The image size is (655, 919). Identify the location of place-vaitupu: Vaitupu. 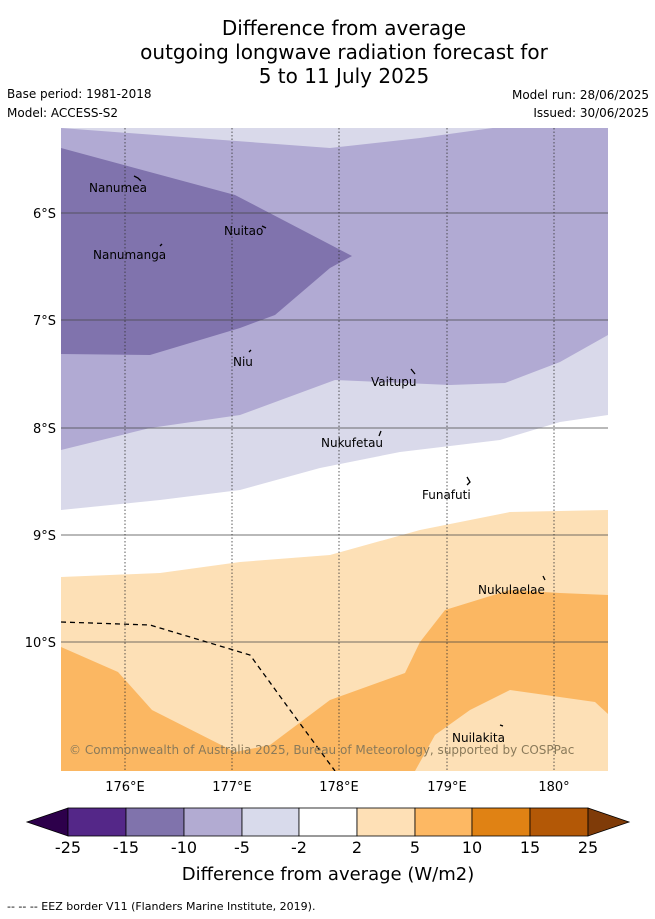
(394, 382).